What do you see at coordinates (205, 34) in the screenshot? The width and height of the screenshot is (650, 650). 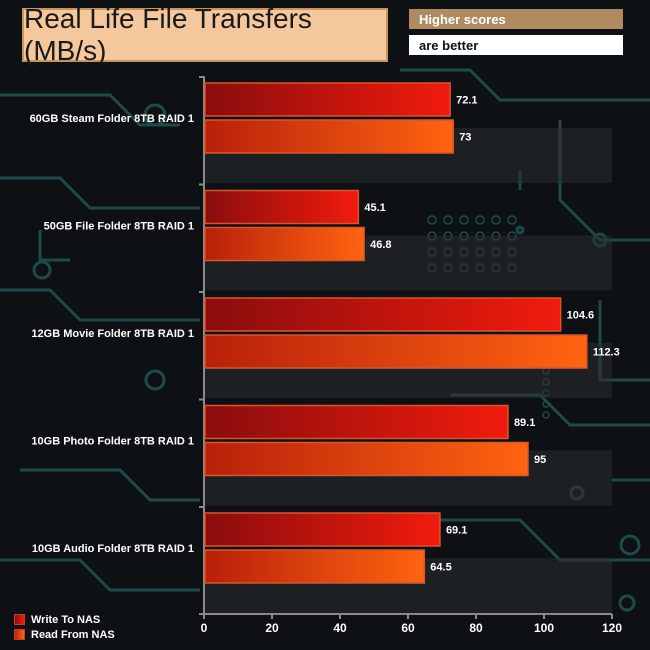 I see `chart-title: Real Life File Transfers (MB/s)` at bounding box center [205, 34].